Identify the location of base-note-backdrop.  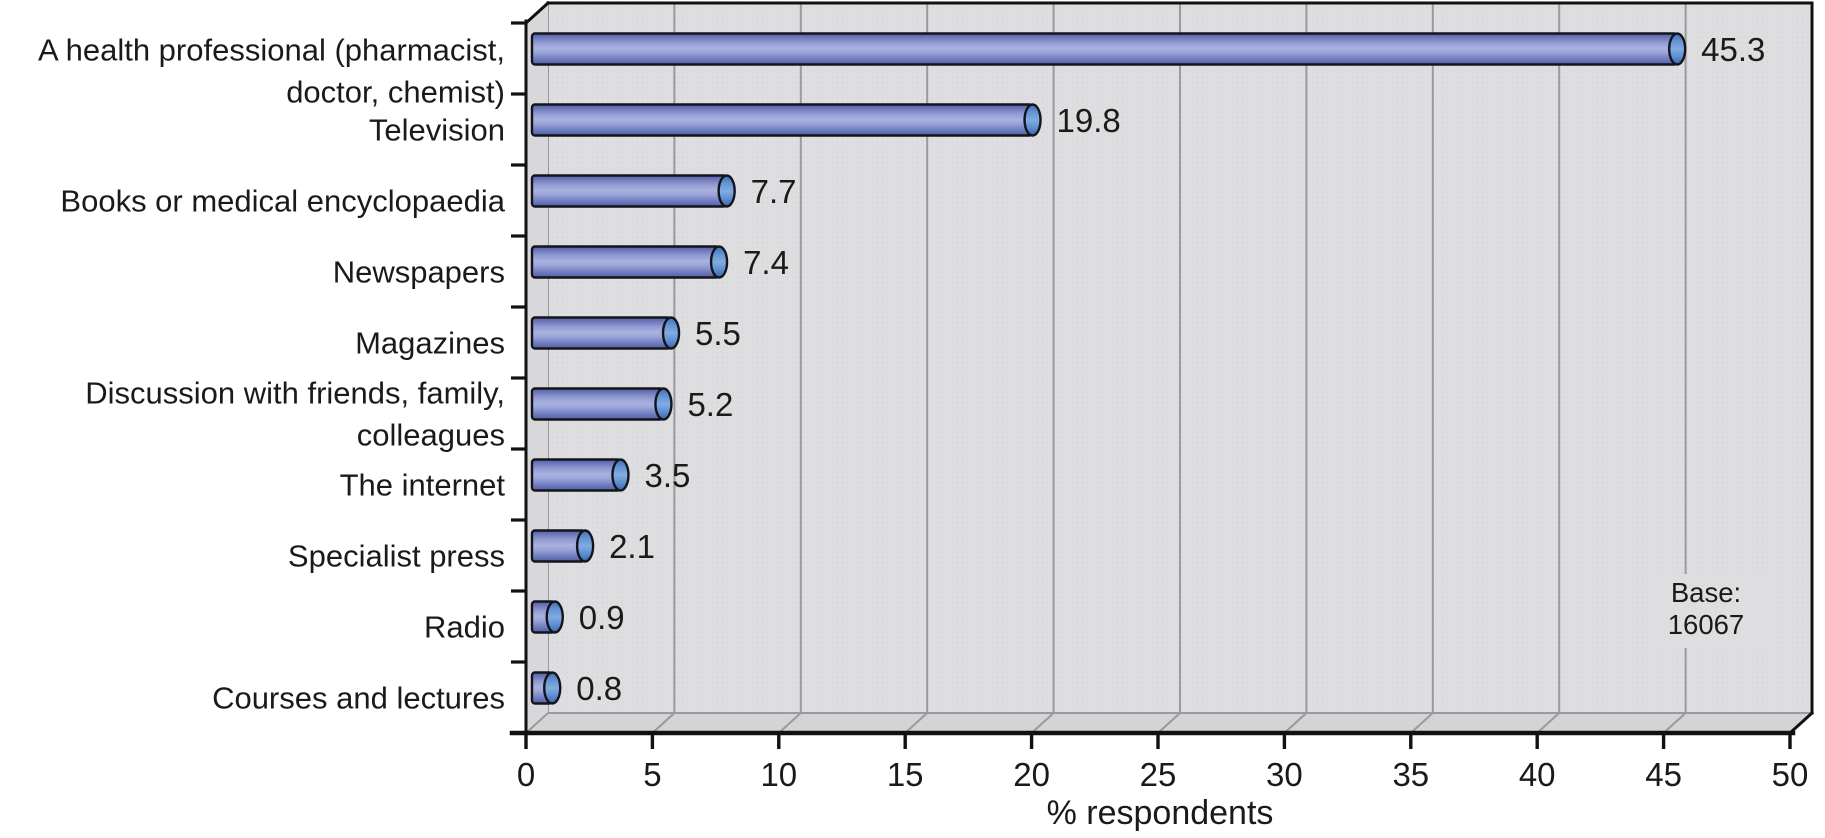
(1707, 611).